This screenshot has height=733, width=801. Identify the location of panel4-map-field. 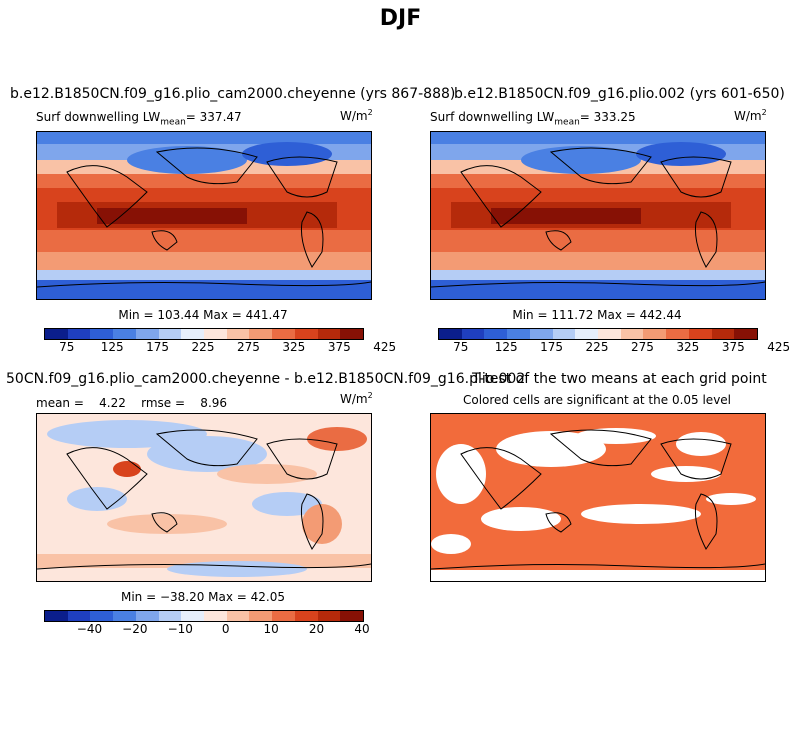
(598, 497).